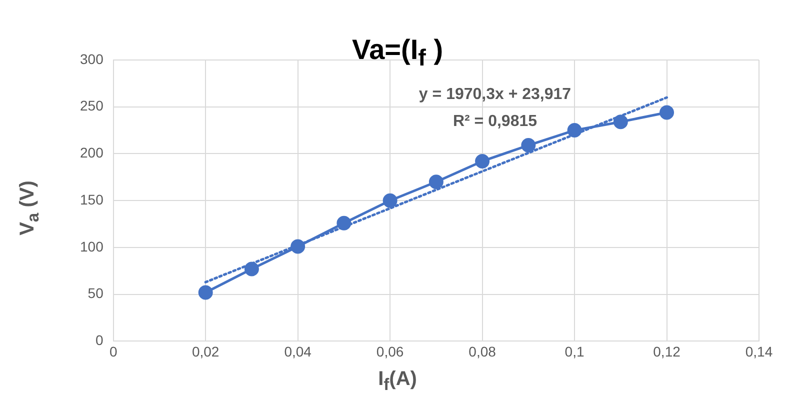 Image resolution: width=795 pixels, height=410 pixels. Describe the element at coordinates (92, 152) in the screenshot. I see `y-tick-label: 200` at that location.